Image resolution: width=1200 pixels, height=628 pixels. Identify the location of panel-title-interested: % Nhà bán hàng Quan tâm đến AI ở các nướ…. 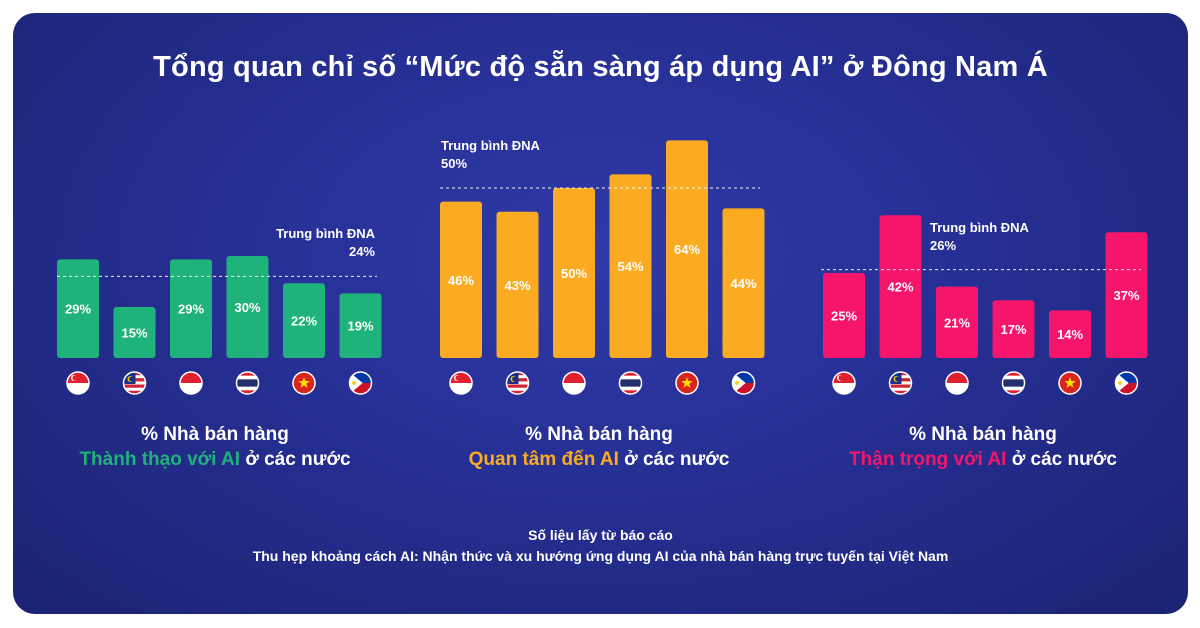
(599, 447).